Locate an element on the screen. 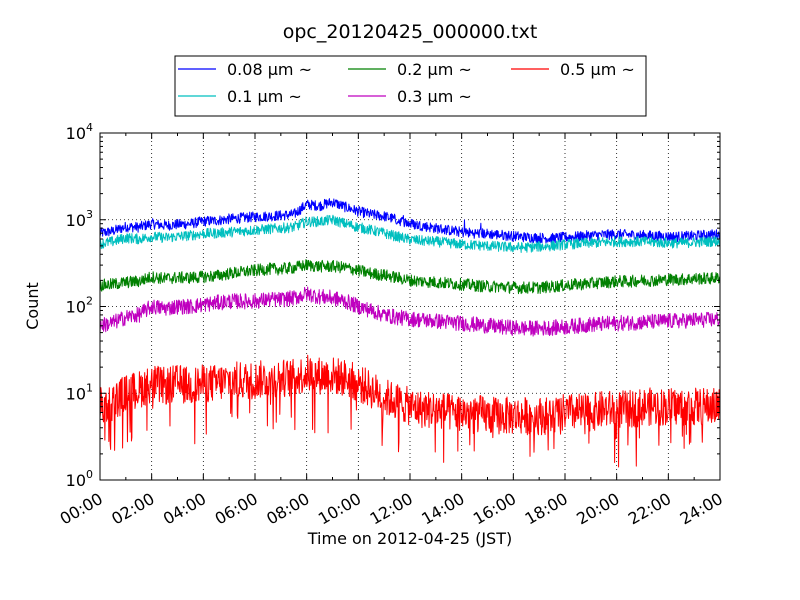 The height and width of the screenshot is (600, 800). y-tick-label: 10² is located at coordinates (79, 306).